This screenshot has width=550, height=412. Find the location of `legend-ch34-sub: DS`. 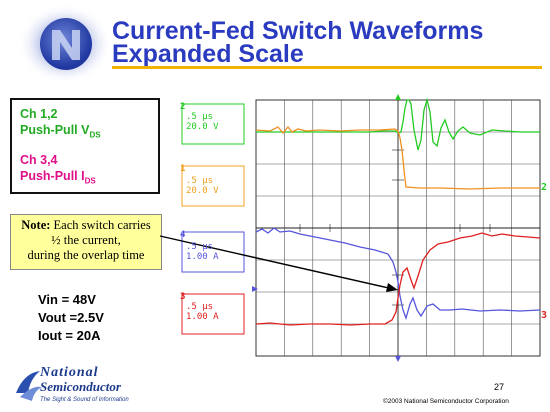

legend-ch34-sub: DS is located at coordinates (90, 180).